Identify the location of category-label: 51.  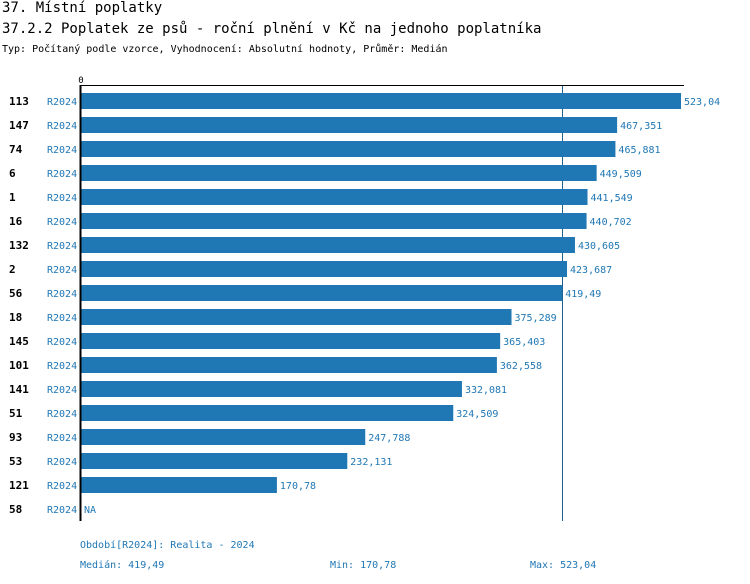
(16, 413).